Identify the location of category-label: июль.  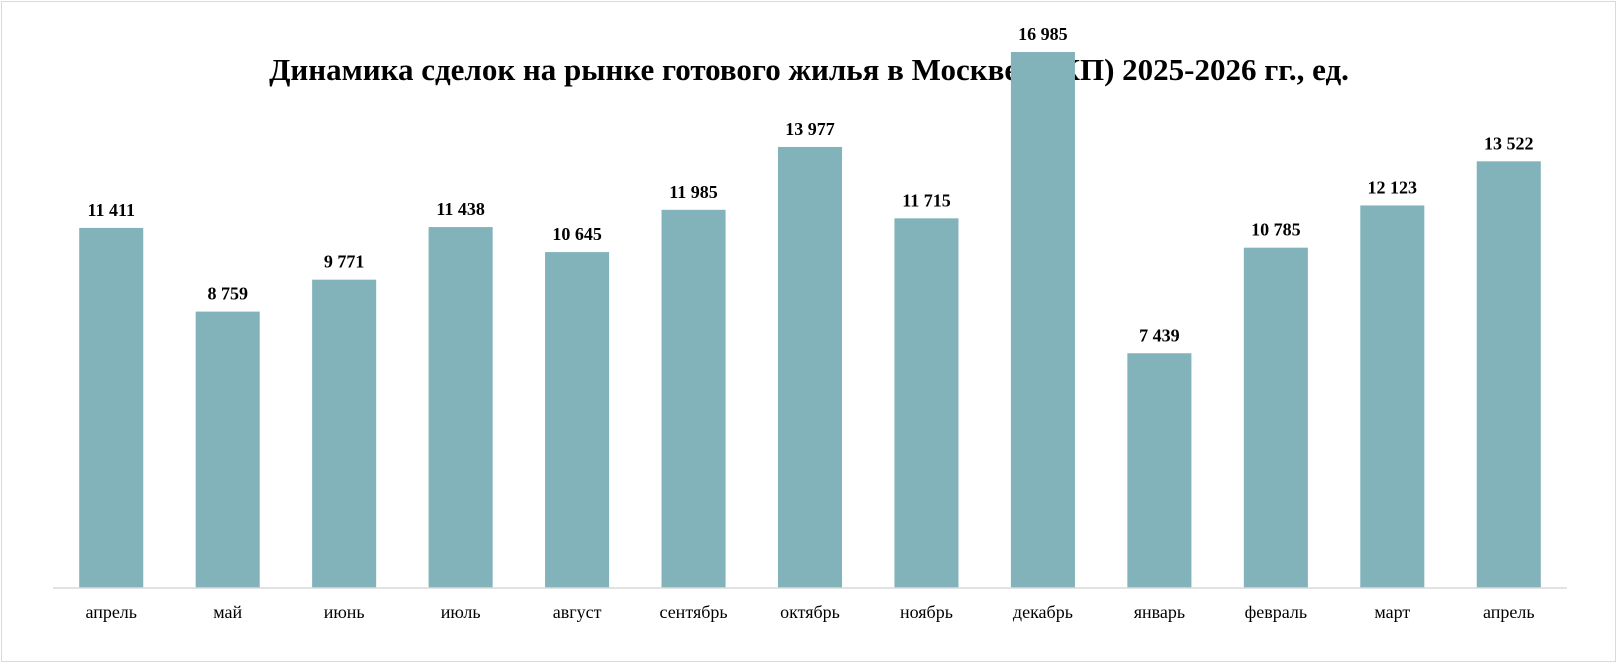
(461, 612).